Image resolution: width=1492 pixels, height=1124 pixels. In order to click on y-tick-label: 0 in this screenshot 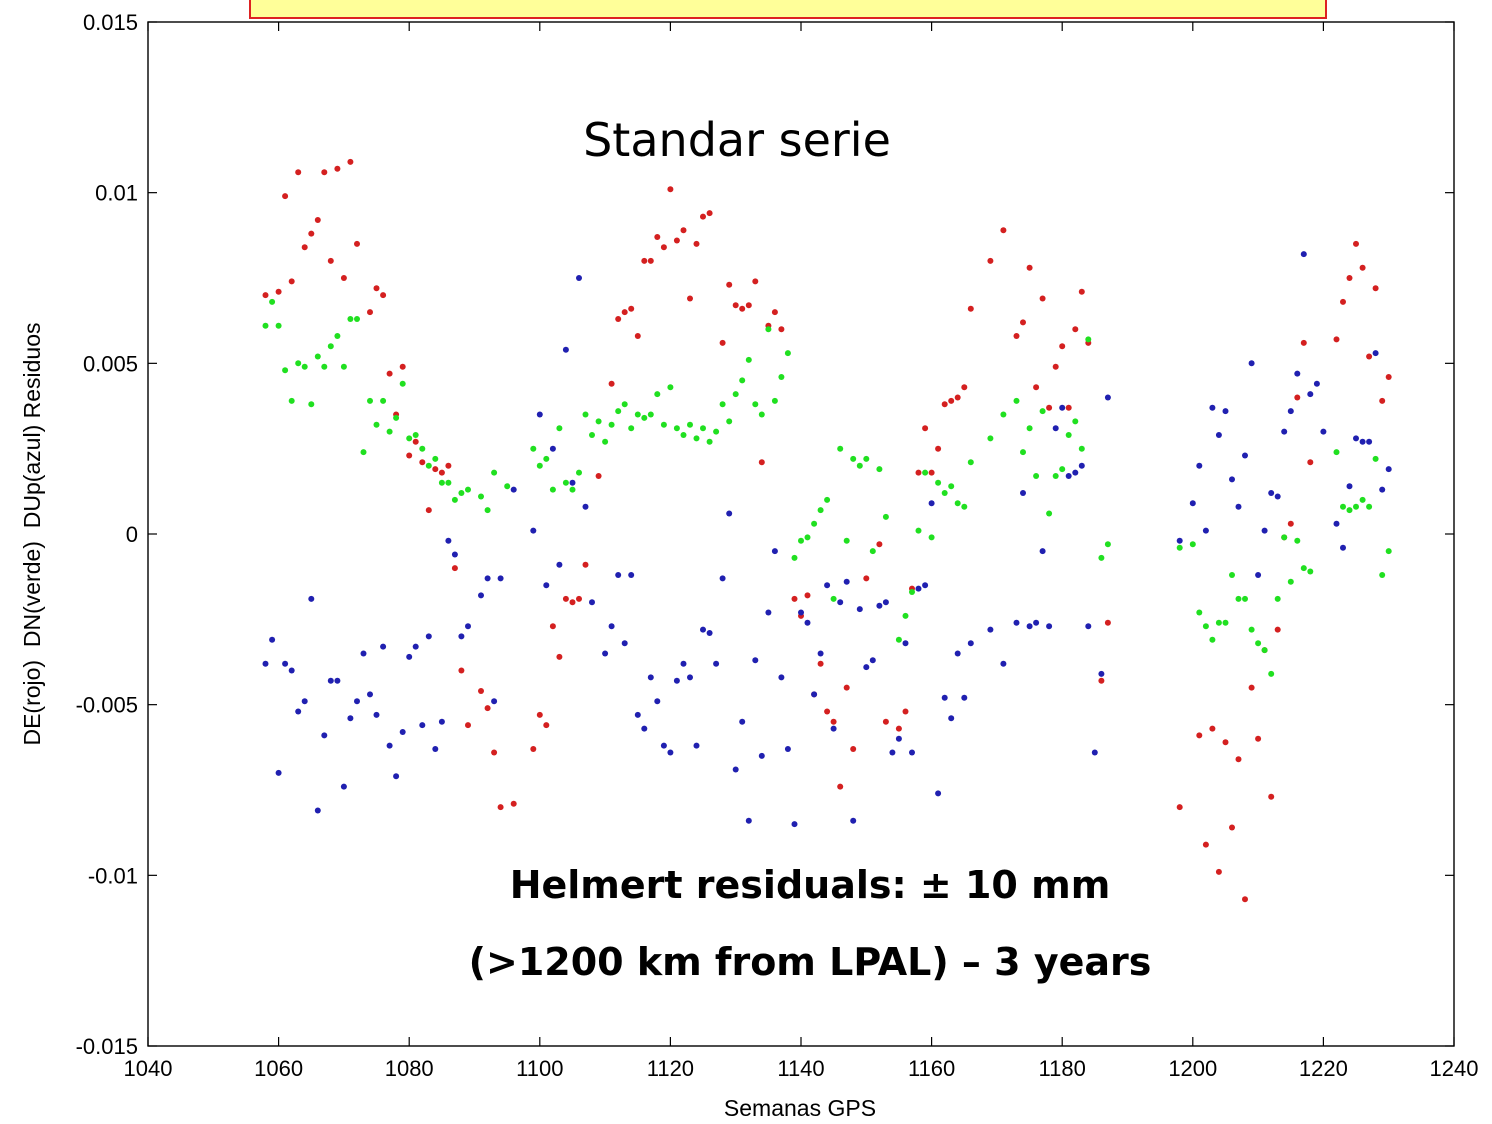, I will do `click(132, 534)`.